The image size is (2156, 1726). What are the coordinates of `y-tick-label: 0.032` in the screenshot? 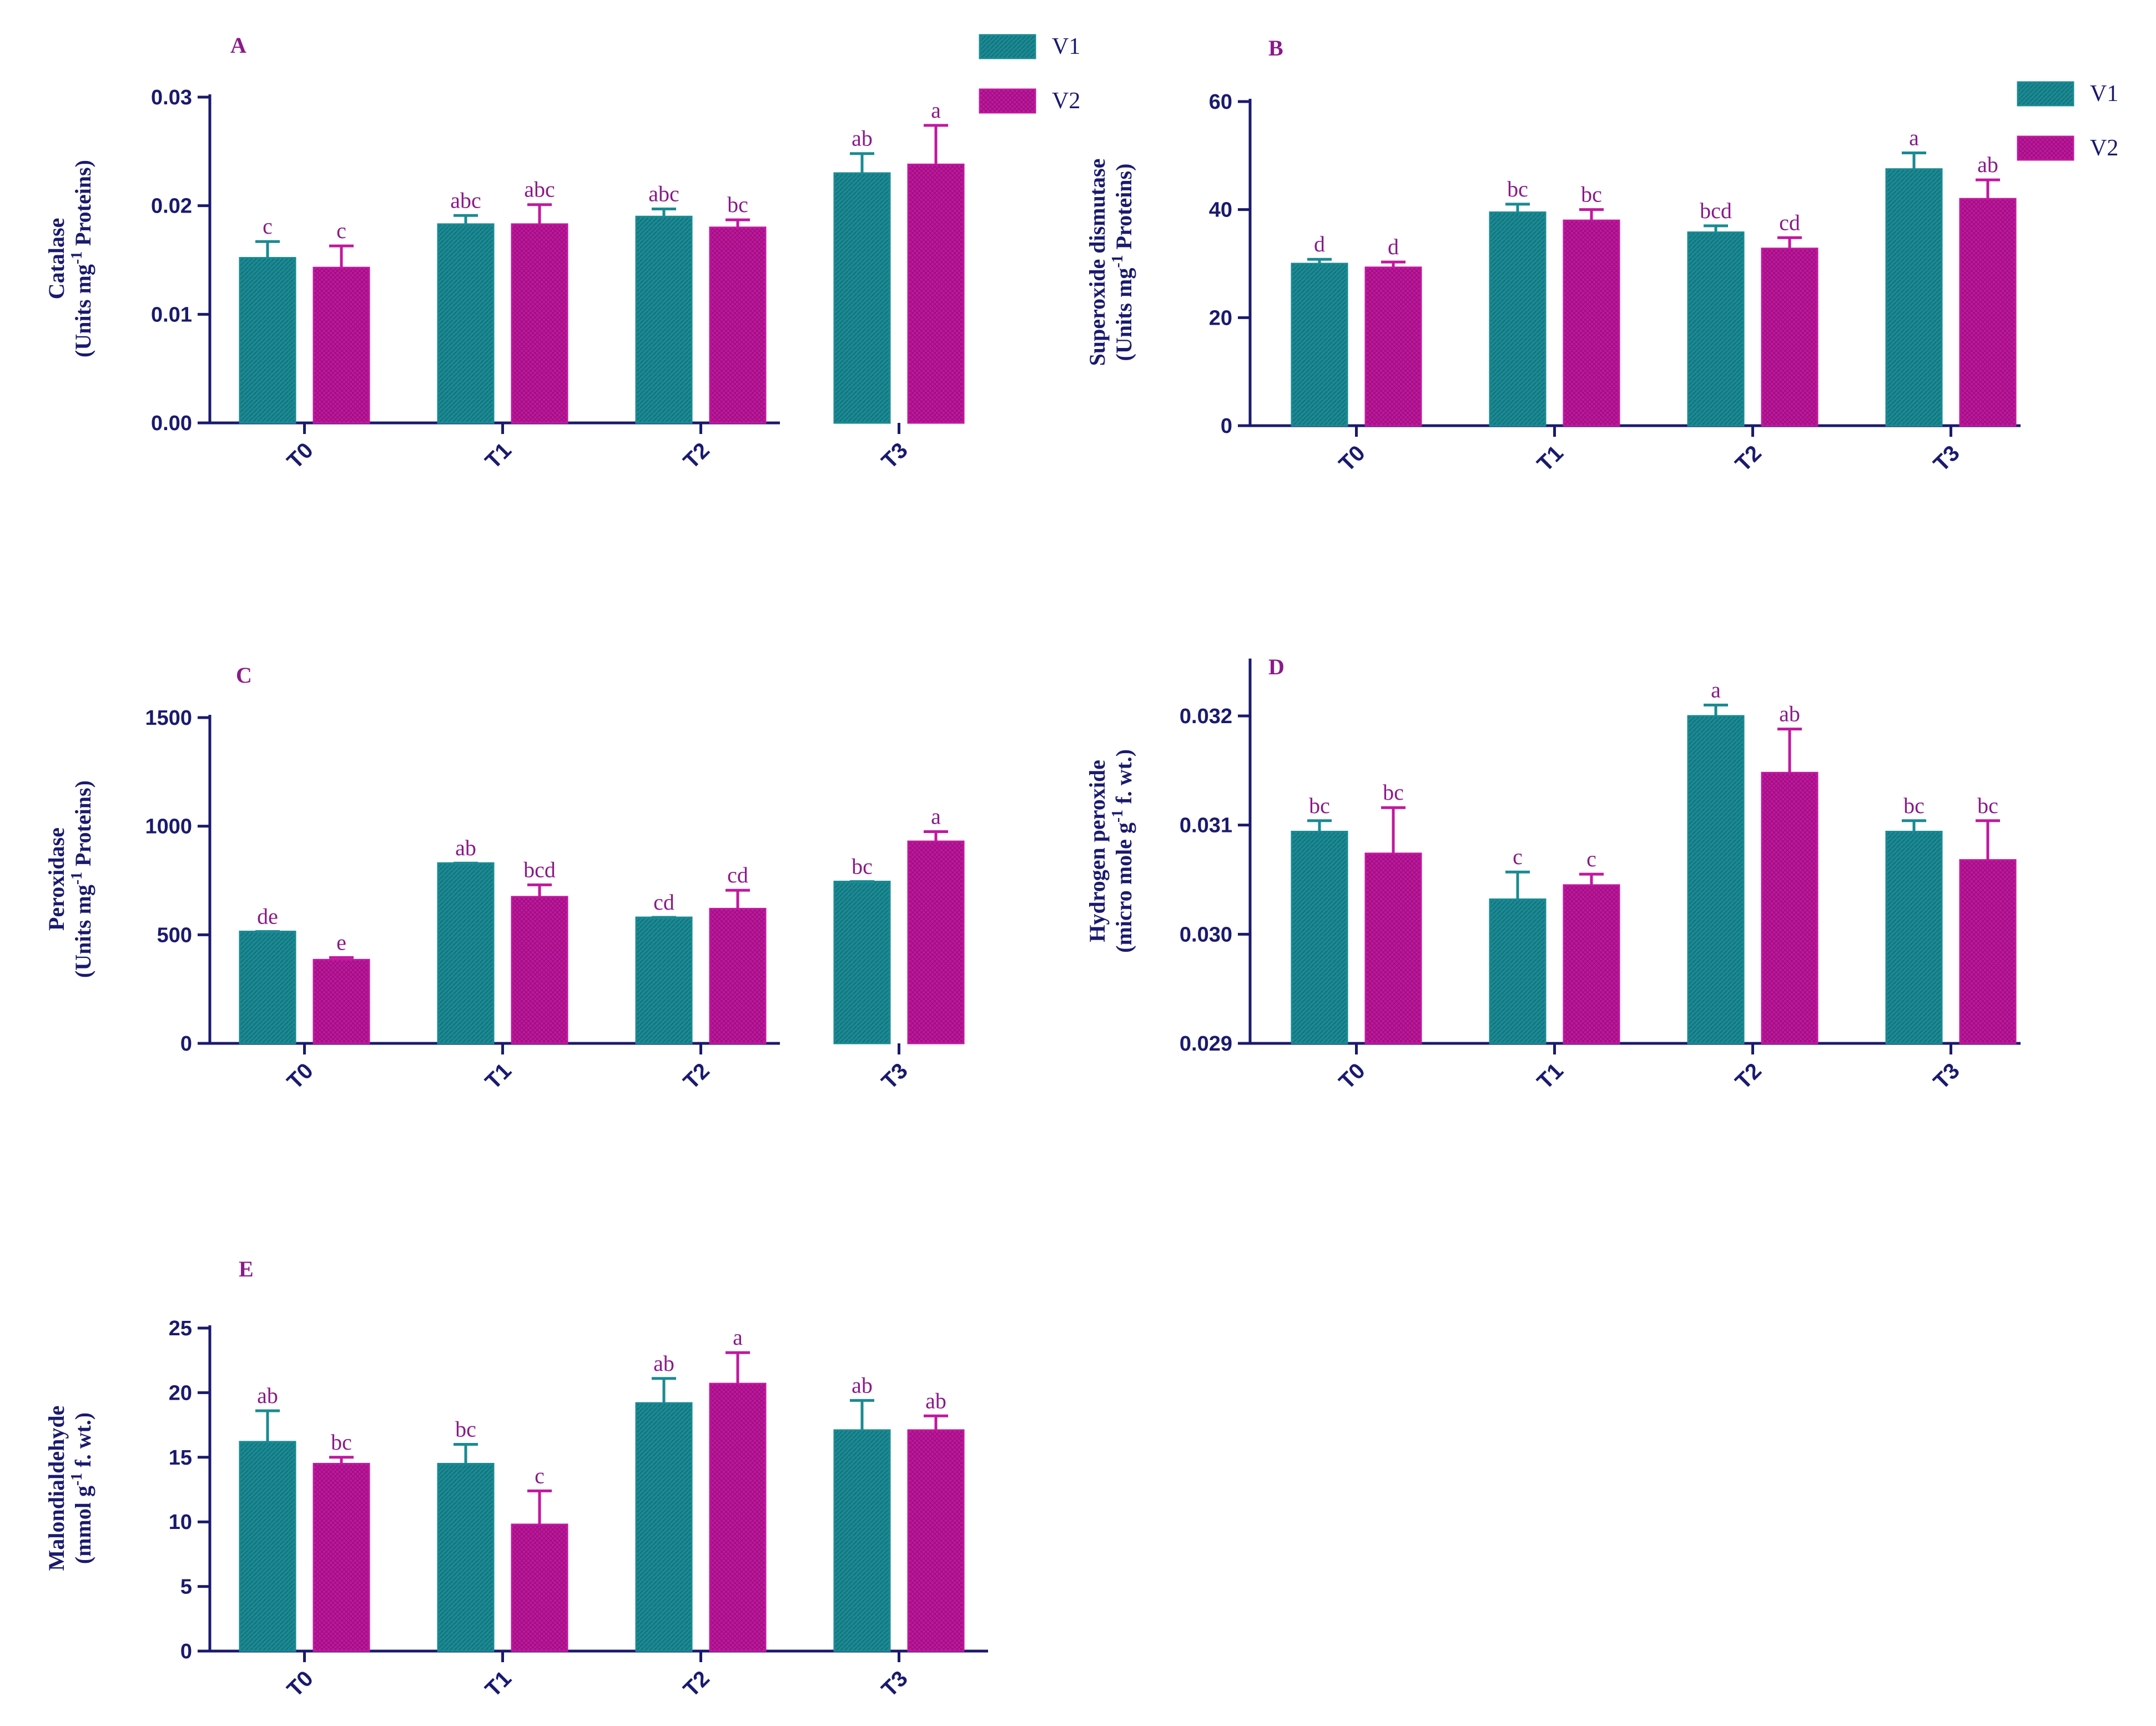 It's located at (1206, 716).